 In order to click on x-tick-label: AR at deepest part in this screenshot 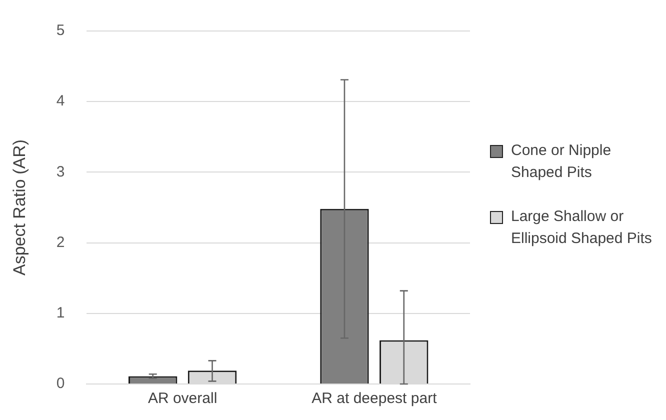, I will do `click(375, 399)`.